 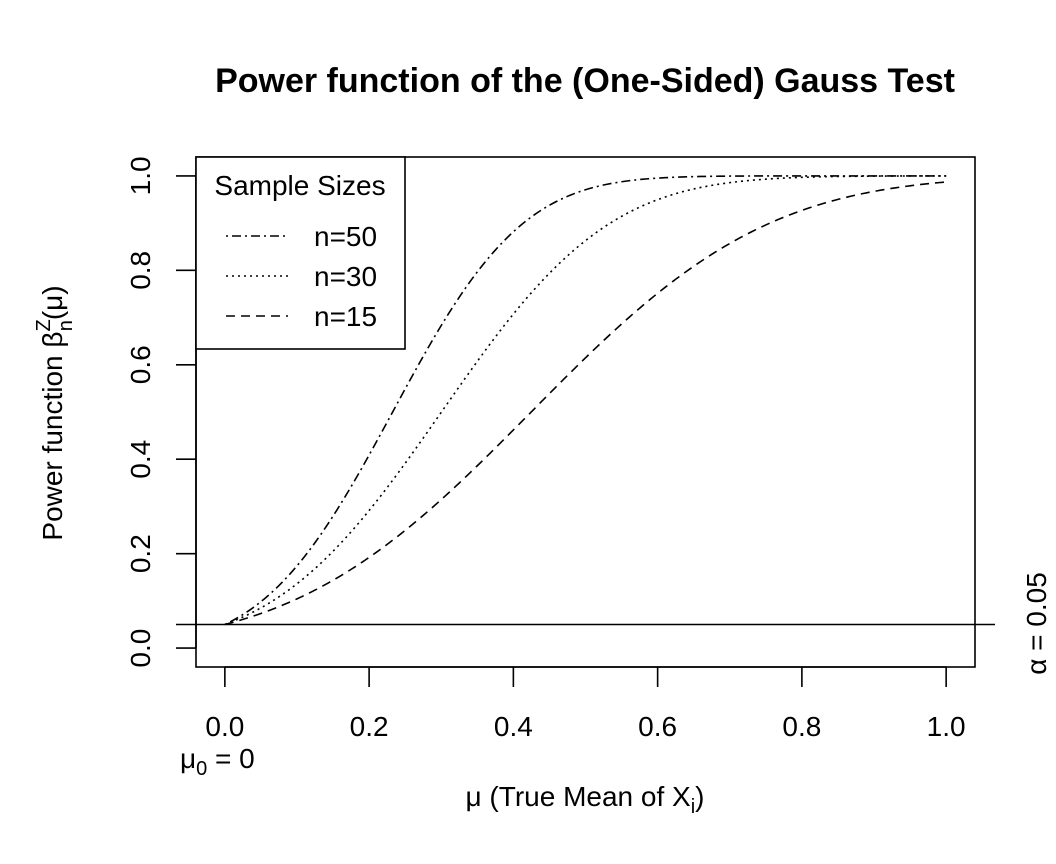 What do you see at coordinates (299, 185) in the screenshot?
I see `legend-title: Sample Sizes` at bounding box center [299, 185].